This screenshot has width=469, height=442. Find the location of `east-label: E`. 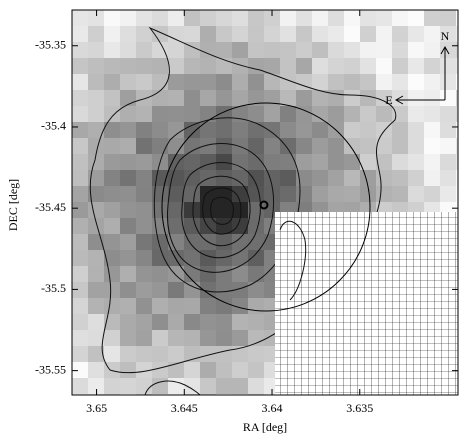

east-label: E is located at coordinates (388, 100).